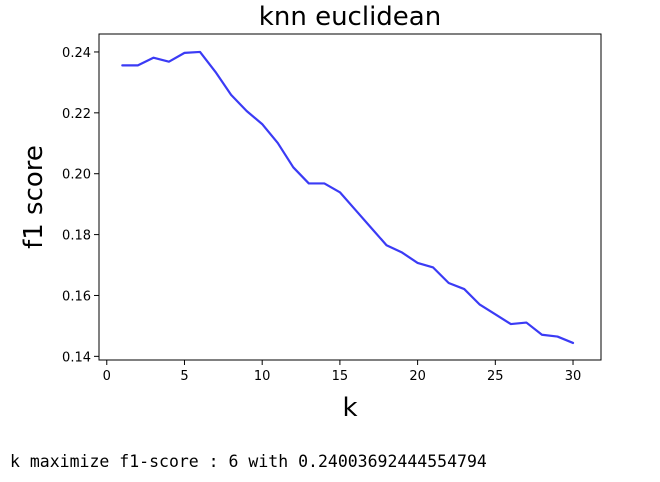  Describe the element at coordinates (107, 376) in the screenshot. I see `x-tick-label: 0` at that location.